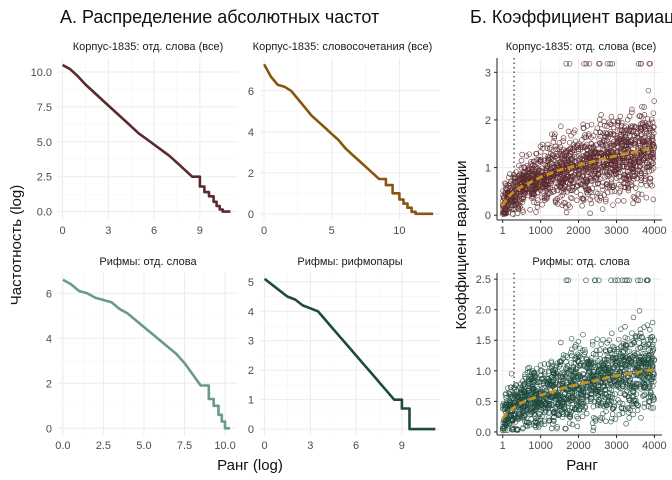  Describe the element at coordinates (219, 17) in the screenshot. I see `panel-a-title: А. Распределение абсолютных частот` at that location.